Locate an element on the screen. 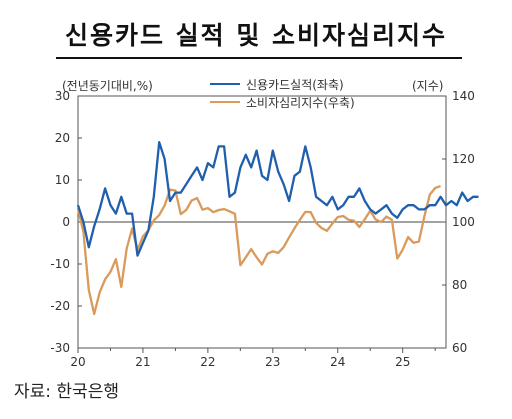 The width and height of the screenshot is (512, 419). x-tick-label: 20 is located at coordinates (77, 362).